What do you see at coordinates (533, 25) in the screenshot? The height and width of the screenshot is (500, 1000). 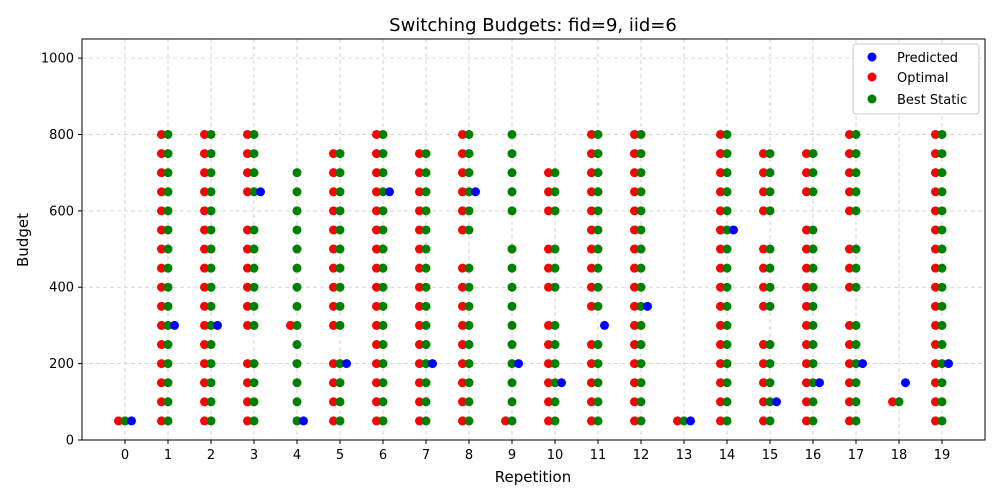 I see `chart-title: Switching Budgets: fid=9, iid=6` at bounding box center [533, 25].